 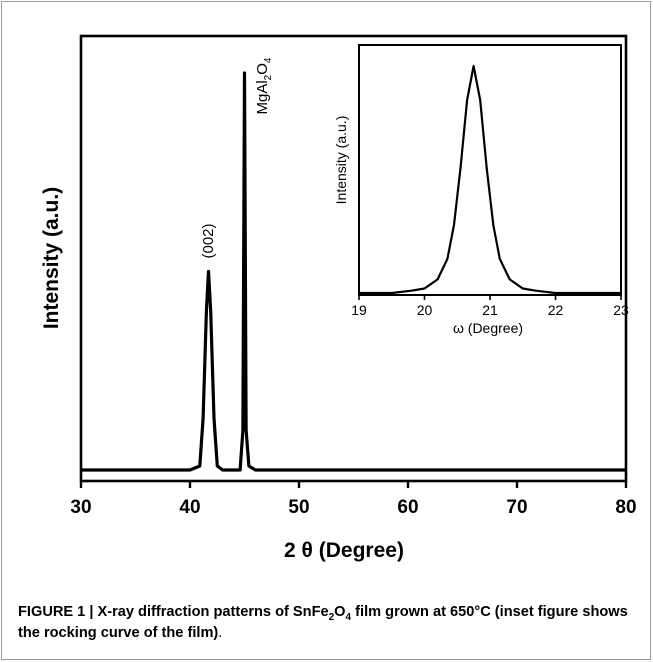 I want to click on peak-002-label: (002), so click(x=208, y=240).